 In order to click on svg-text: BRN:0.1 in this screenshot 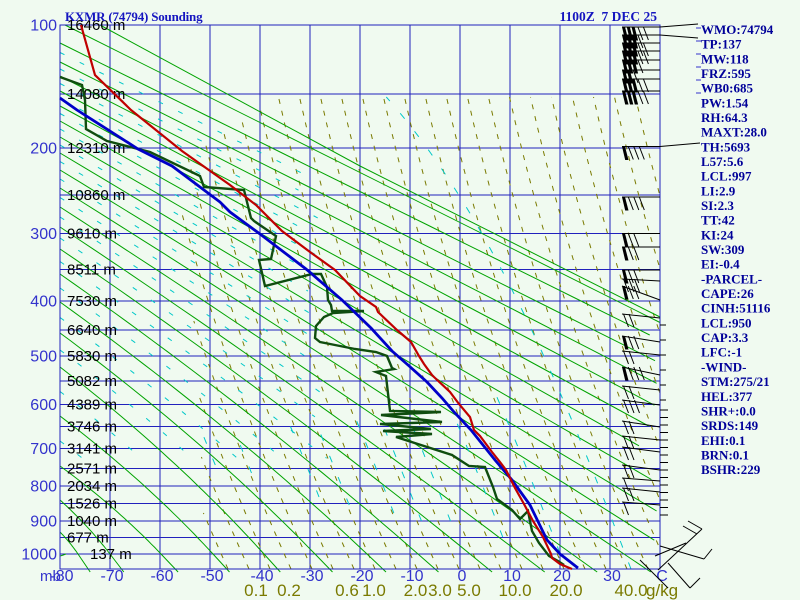, I will do `click(725, 454)`.